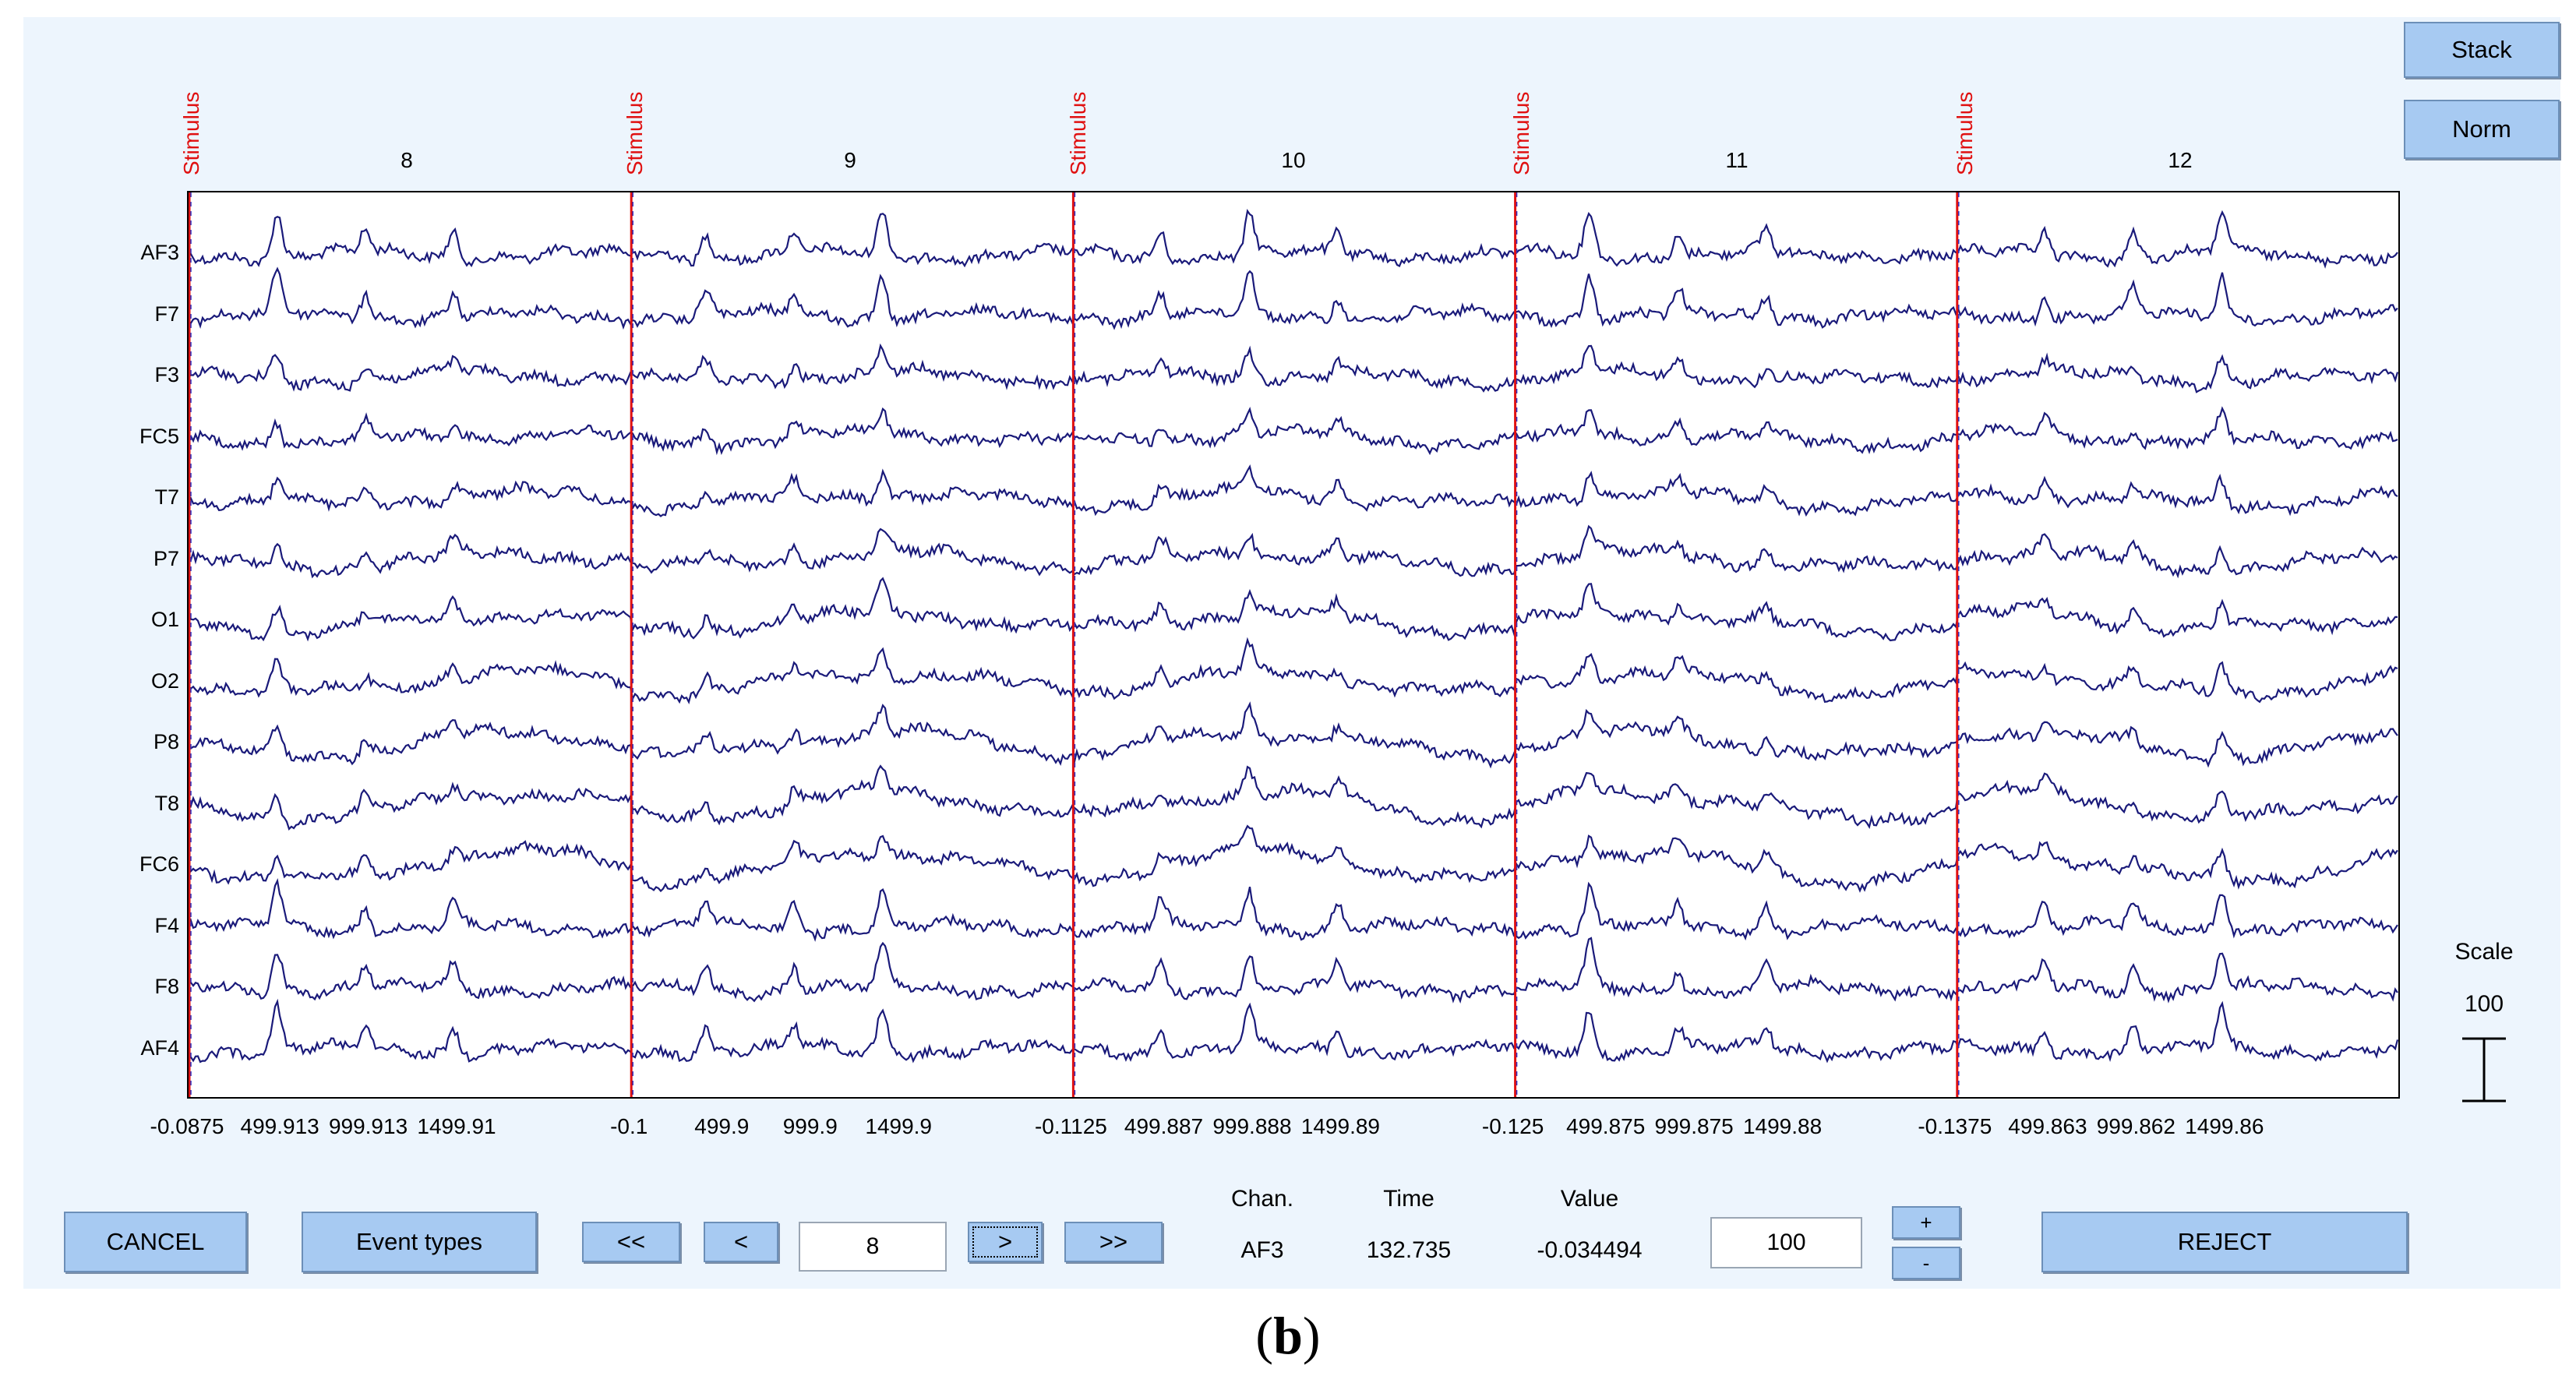  What do you see at coordinates (166, 374) in the screenshot?
I see `channel-label-f3: F3` at bounding box center [166, 374].